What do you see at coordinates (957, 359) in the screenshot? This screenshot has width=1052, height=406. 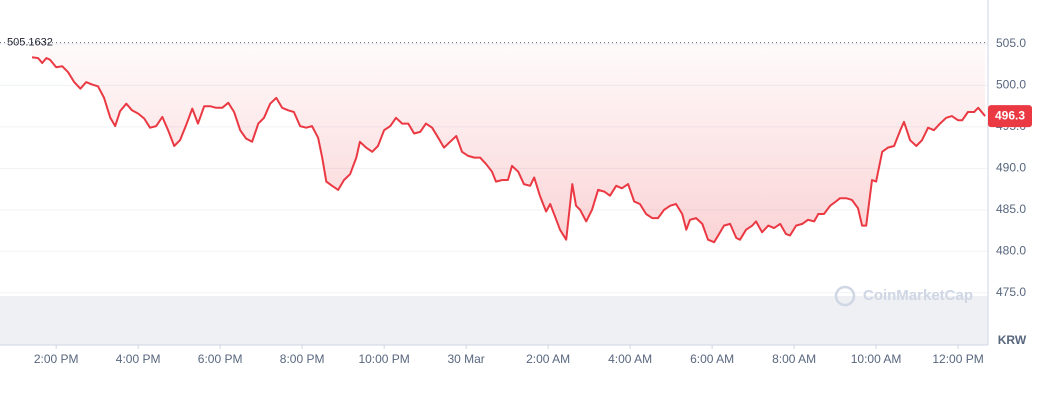 I see `x-tick-label: 12:00 PM` at bounding box center [957, 359].